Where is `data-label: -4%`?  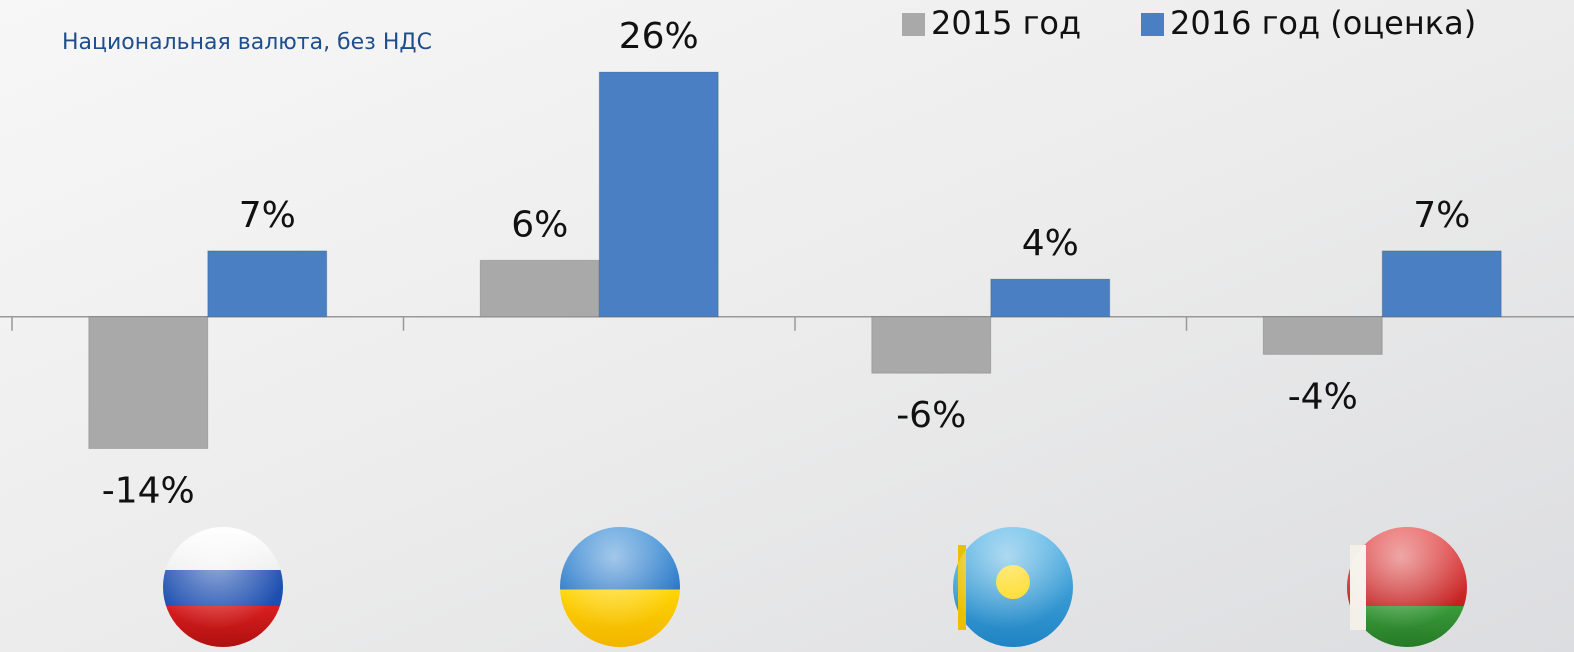 data-label: -4% is located at coordinates (1323, 396).